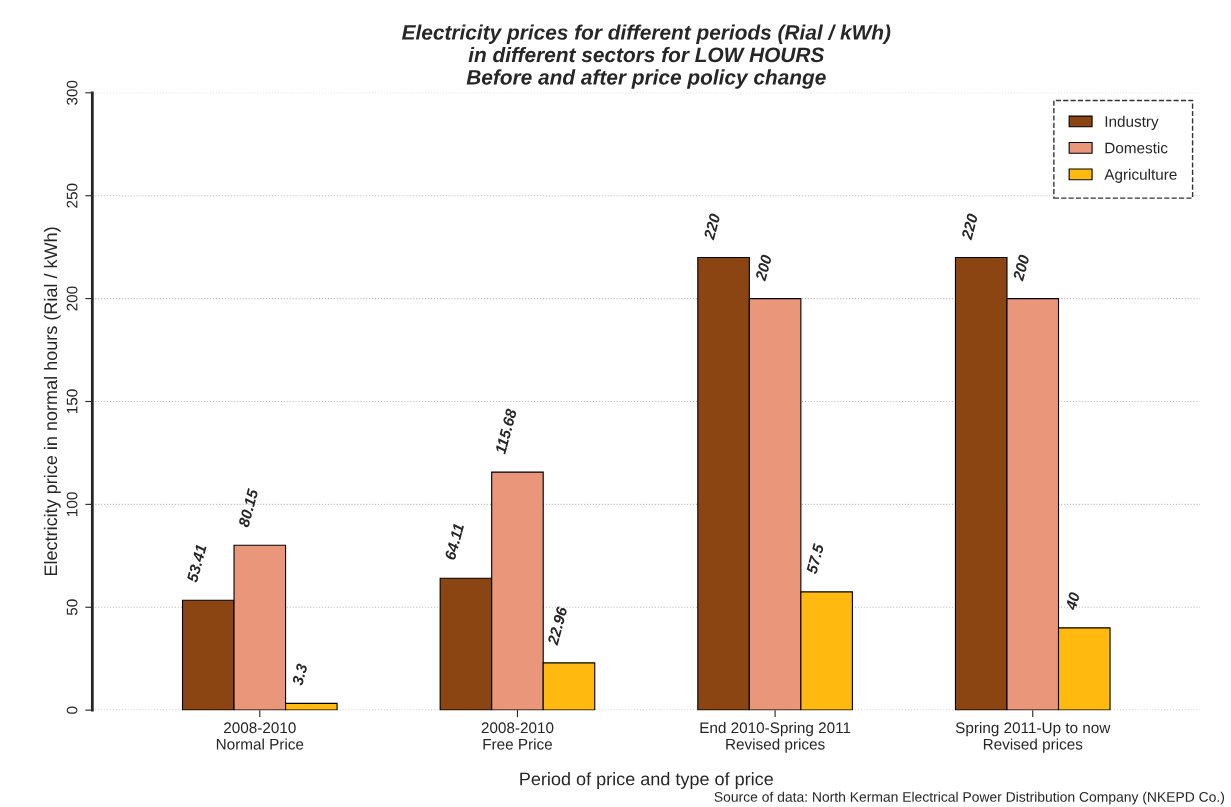 The height and width of the screenshot is (807, 1231). What do you see at coordinates (1073, 601) in the screenshot?
I see `data-label: 40` at bounding box center [1073, 601].